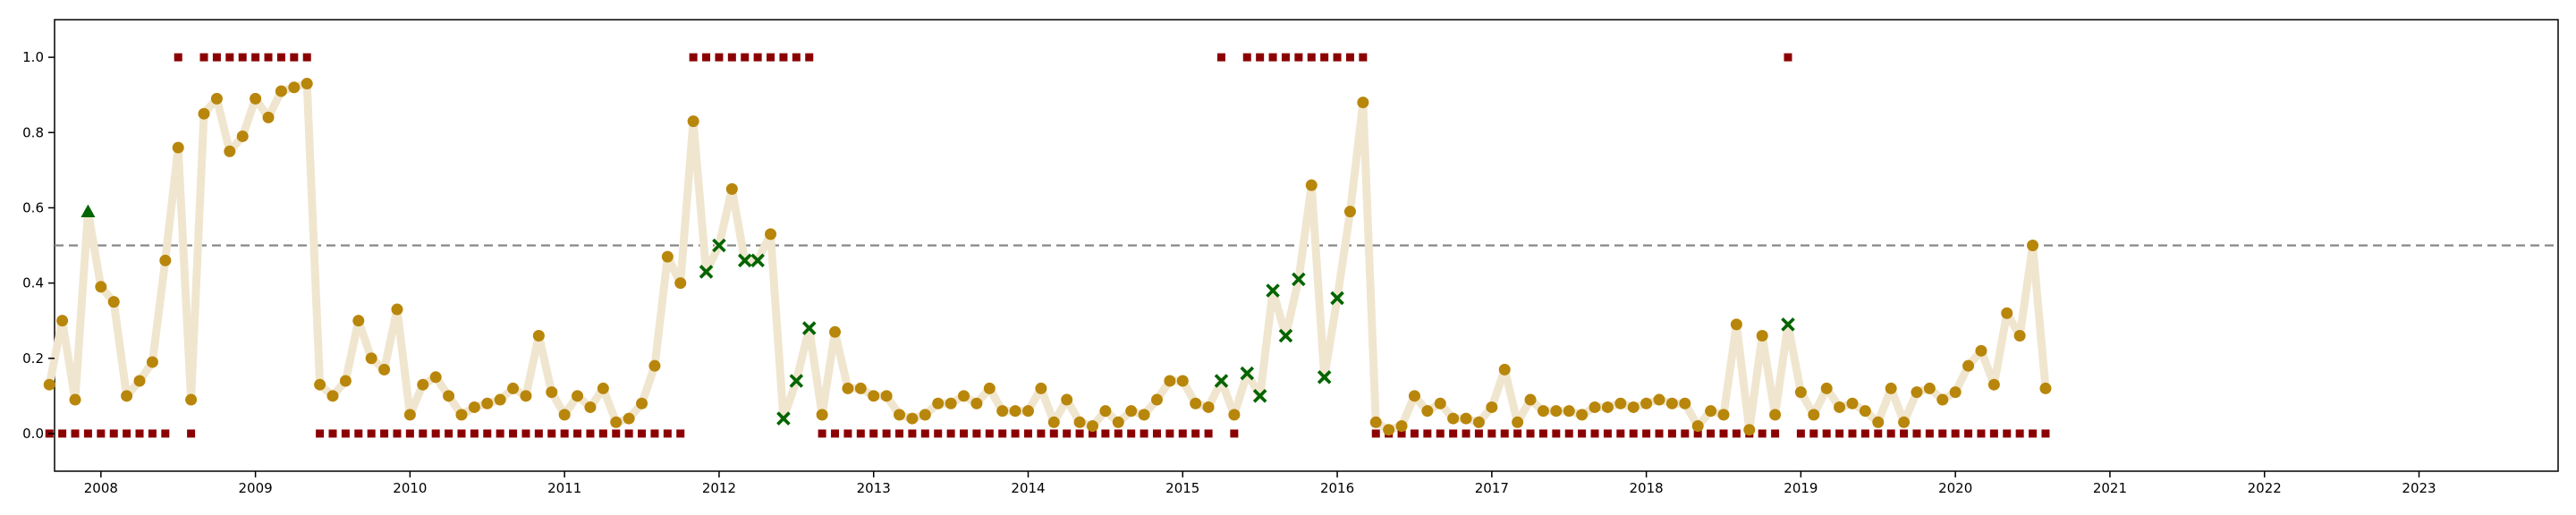 The width and height of the screenshot is (2576, 515). What do you see at coordinates (33, 283) in the screenshot?
I see `y-tick-label: 0.4` at bounding box center [33, 283].